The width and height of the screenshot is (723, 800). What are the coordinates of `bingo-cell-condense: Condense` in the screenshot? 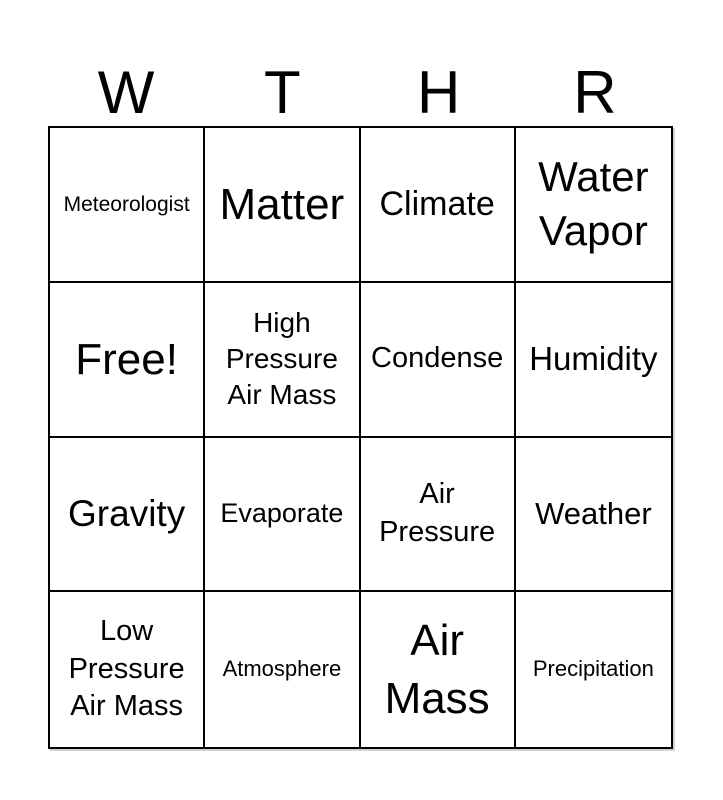 It's located at (438, 360).